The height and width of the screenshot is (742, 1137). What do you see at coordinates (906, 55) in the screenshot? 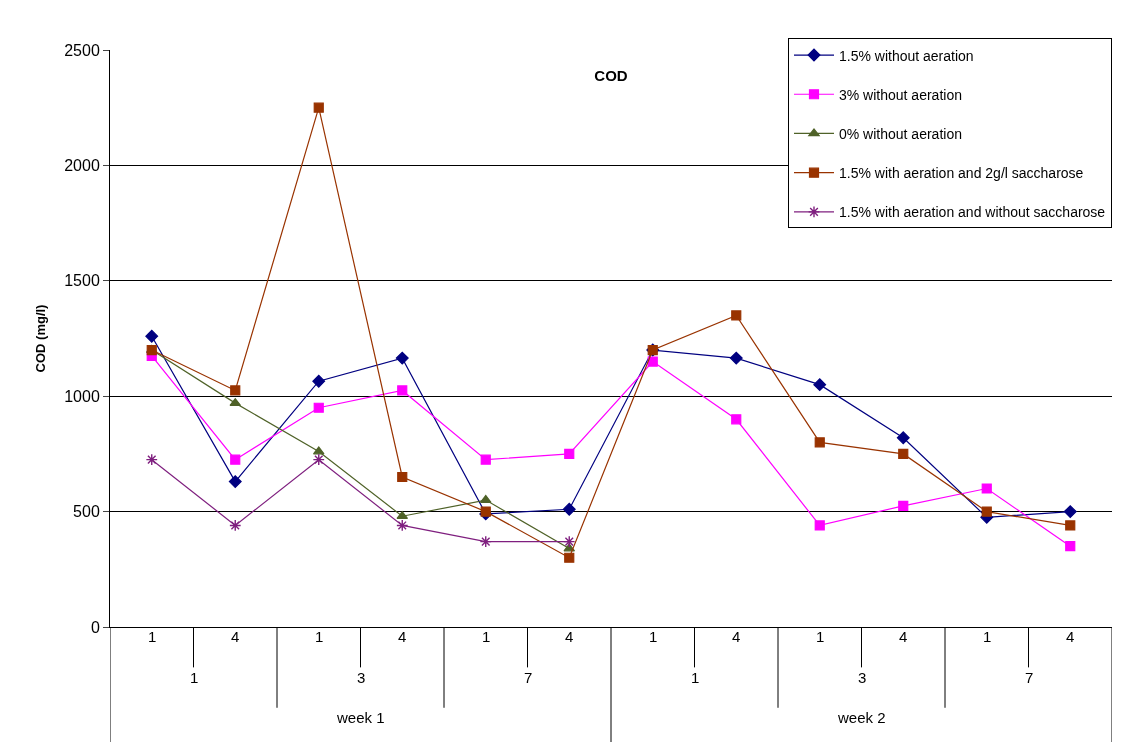
I see `legend-label: 1.5% without aeration` at bounding box center [906, 55].